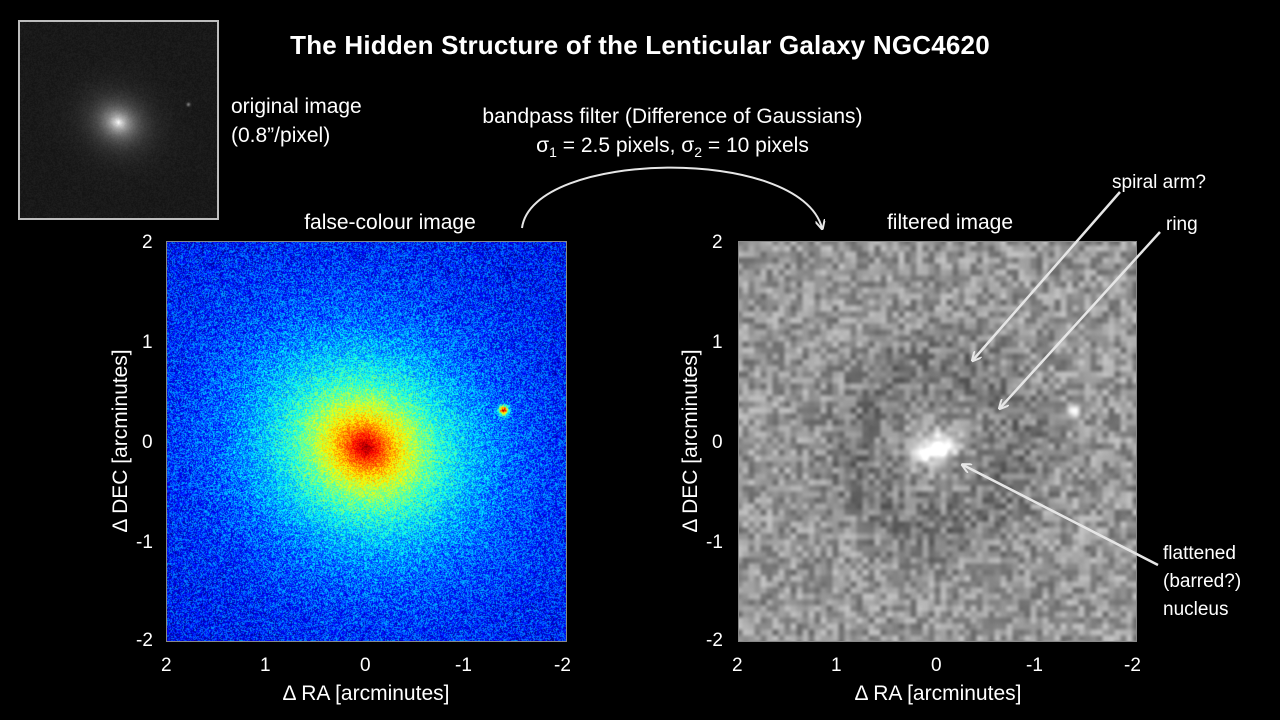 The image size is (1280, 720). What do you see at coordinates (144, 542) in the screenshot?
I see `left-ytick: -1` at bounding box center [144, 542].